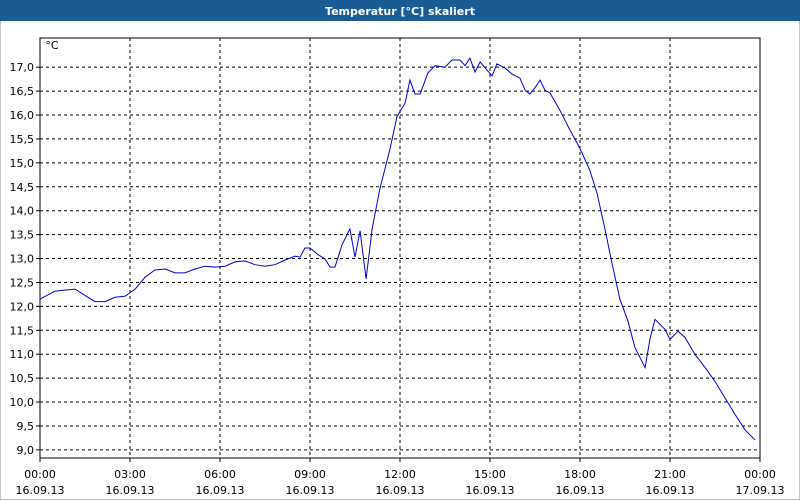 The height and width of the screenshot is (500, 800). What do you see at coordinates (22, 259) in the screenshot?
I see `y-tick-label: 13,0` at bounding box center [22, 259].